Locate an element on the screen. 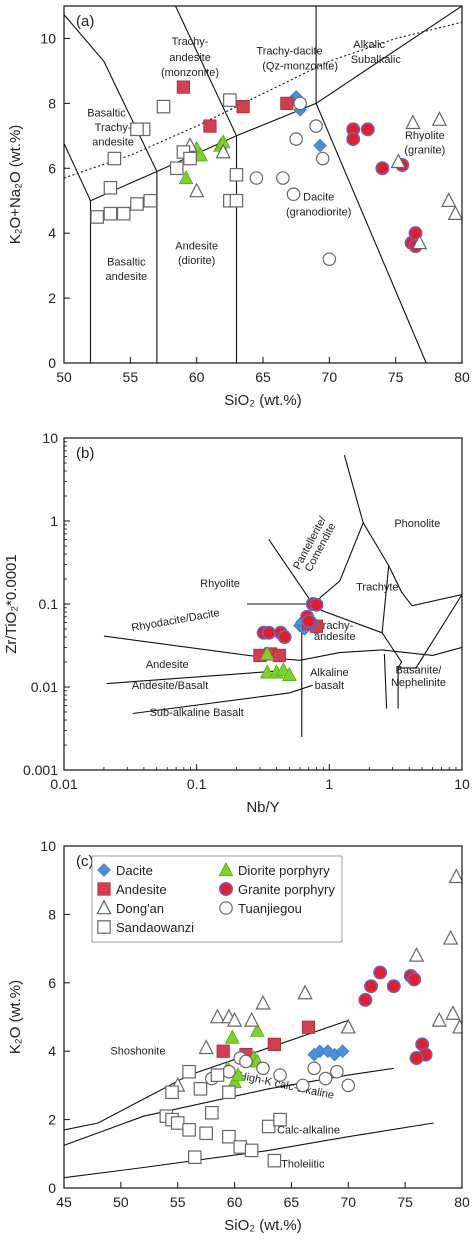 This screenshot has width=474, height=1244. x-tick-label: 65 is located at coordinates (263, 377).